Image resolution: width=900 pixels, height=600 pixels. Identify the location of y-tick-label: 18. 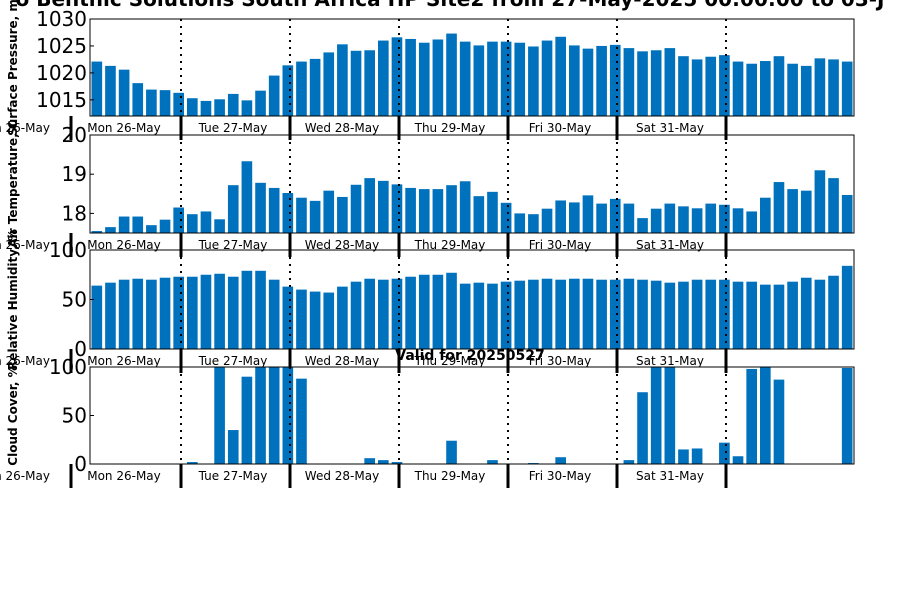
(74, 213).